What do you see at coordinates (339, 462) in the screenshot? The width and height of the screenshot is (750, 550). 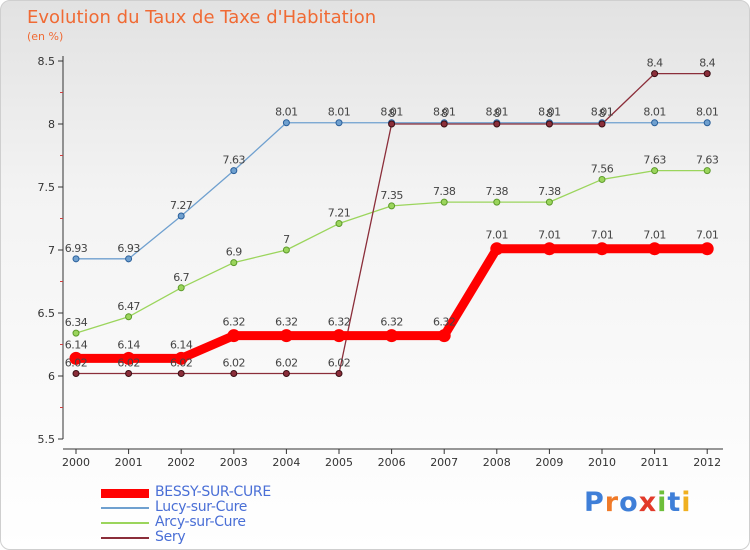 I see `x-tick-label: 2005` at bounding box center [339, 462].